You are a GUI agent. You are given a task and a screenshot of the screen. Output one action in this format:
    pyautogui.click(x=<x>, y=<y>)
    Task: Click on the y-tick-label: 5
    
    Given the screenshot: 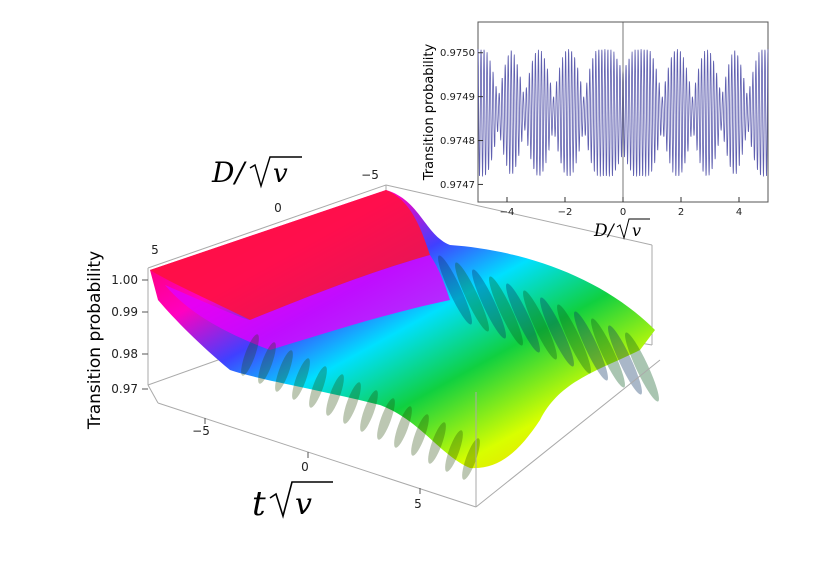 What is the action you would take?
    pyautogui.click(x=155, y=250)
    